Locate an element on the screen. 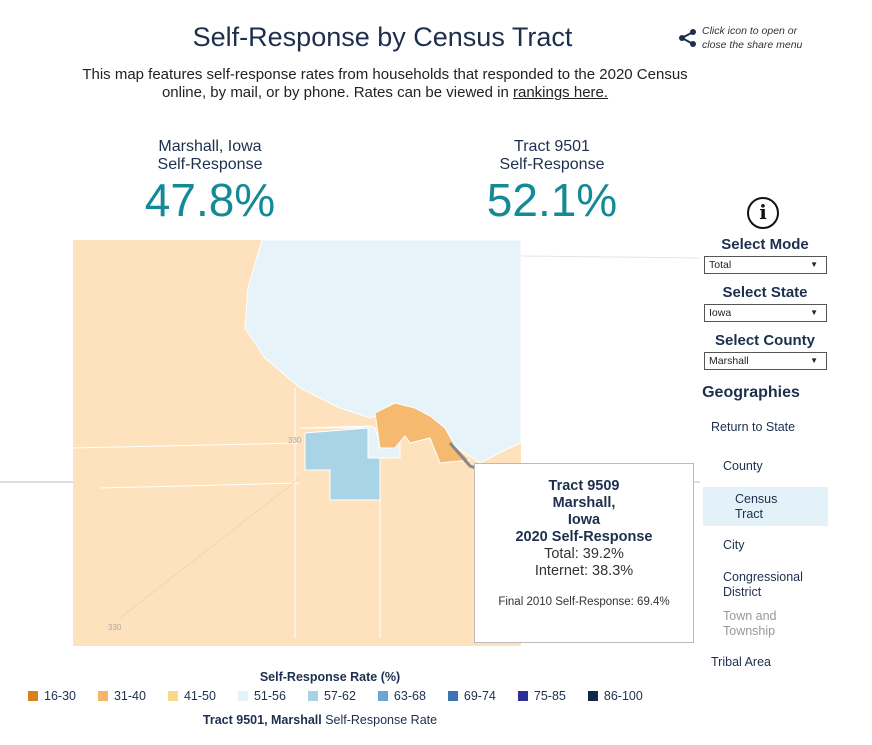  geo-town: Town and Township is located at coordinates (750, 623).